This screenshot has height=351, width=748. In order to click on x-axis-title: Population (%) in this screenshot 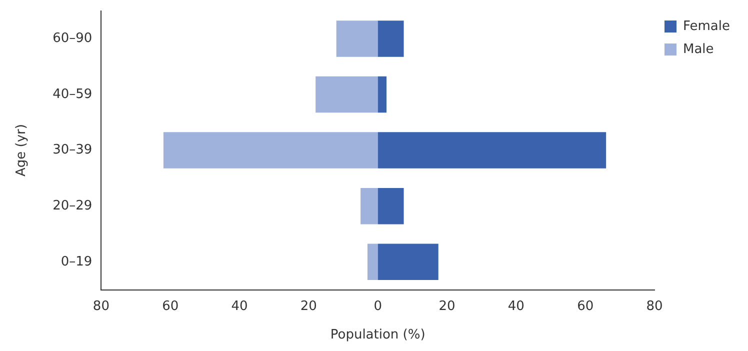, I will do `click(378, 335)`.